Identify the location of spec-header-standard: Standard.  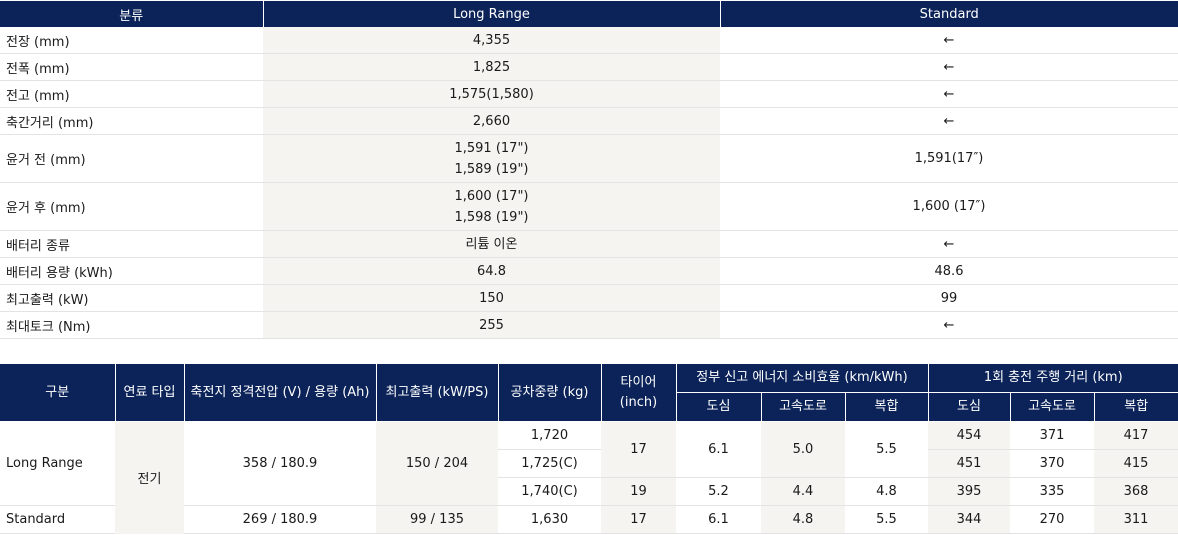
(949, 14).